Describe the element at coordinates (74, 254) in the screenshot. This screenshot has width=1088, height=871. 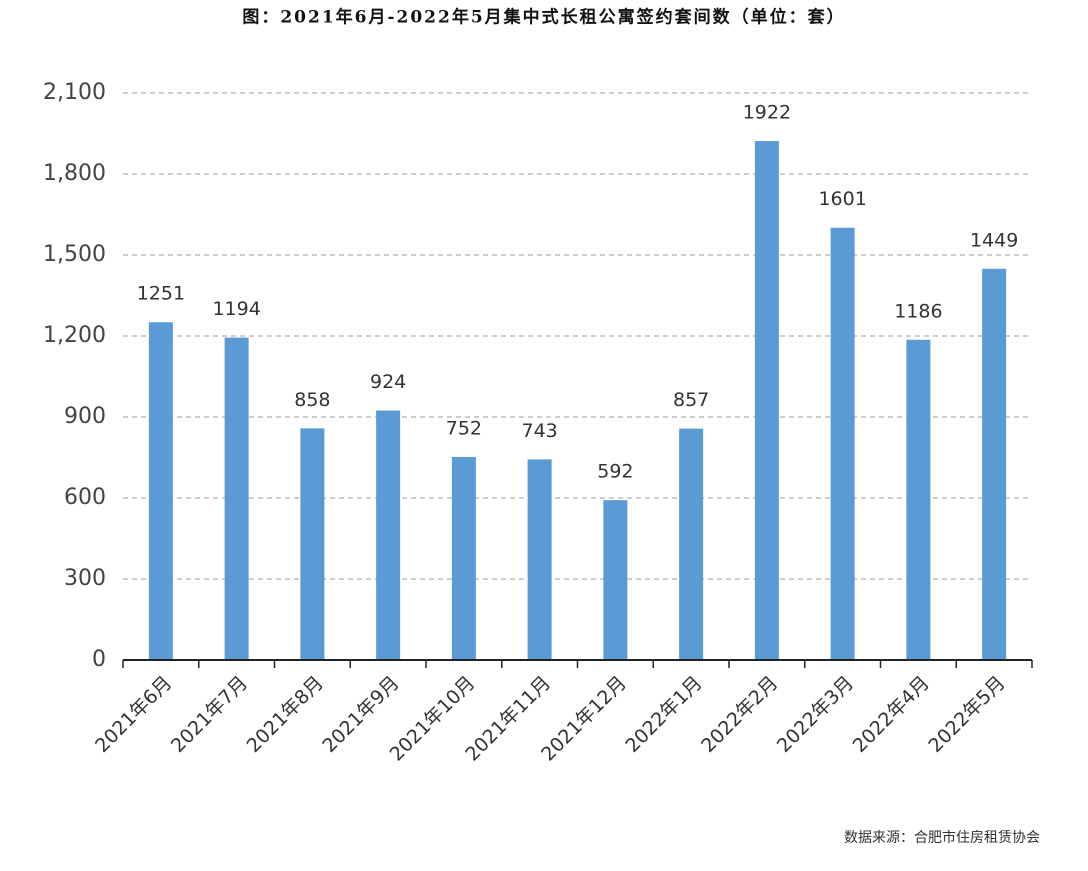
I see `y-tick-label: 1,500` at that location.